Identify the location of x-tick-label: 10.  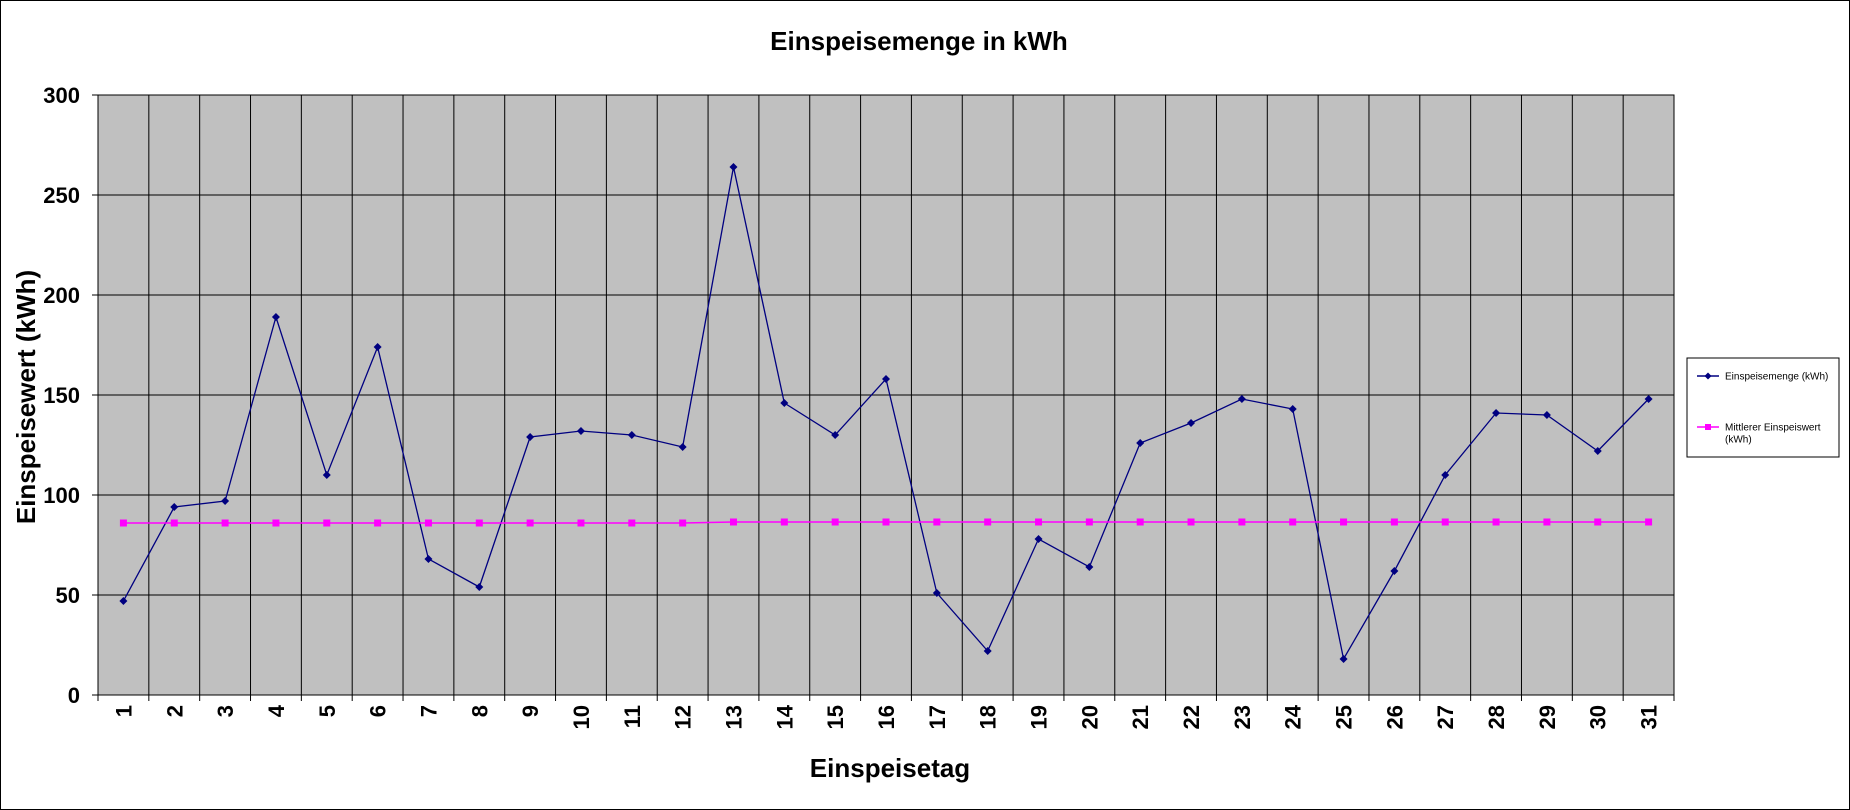
(581, 717).